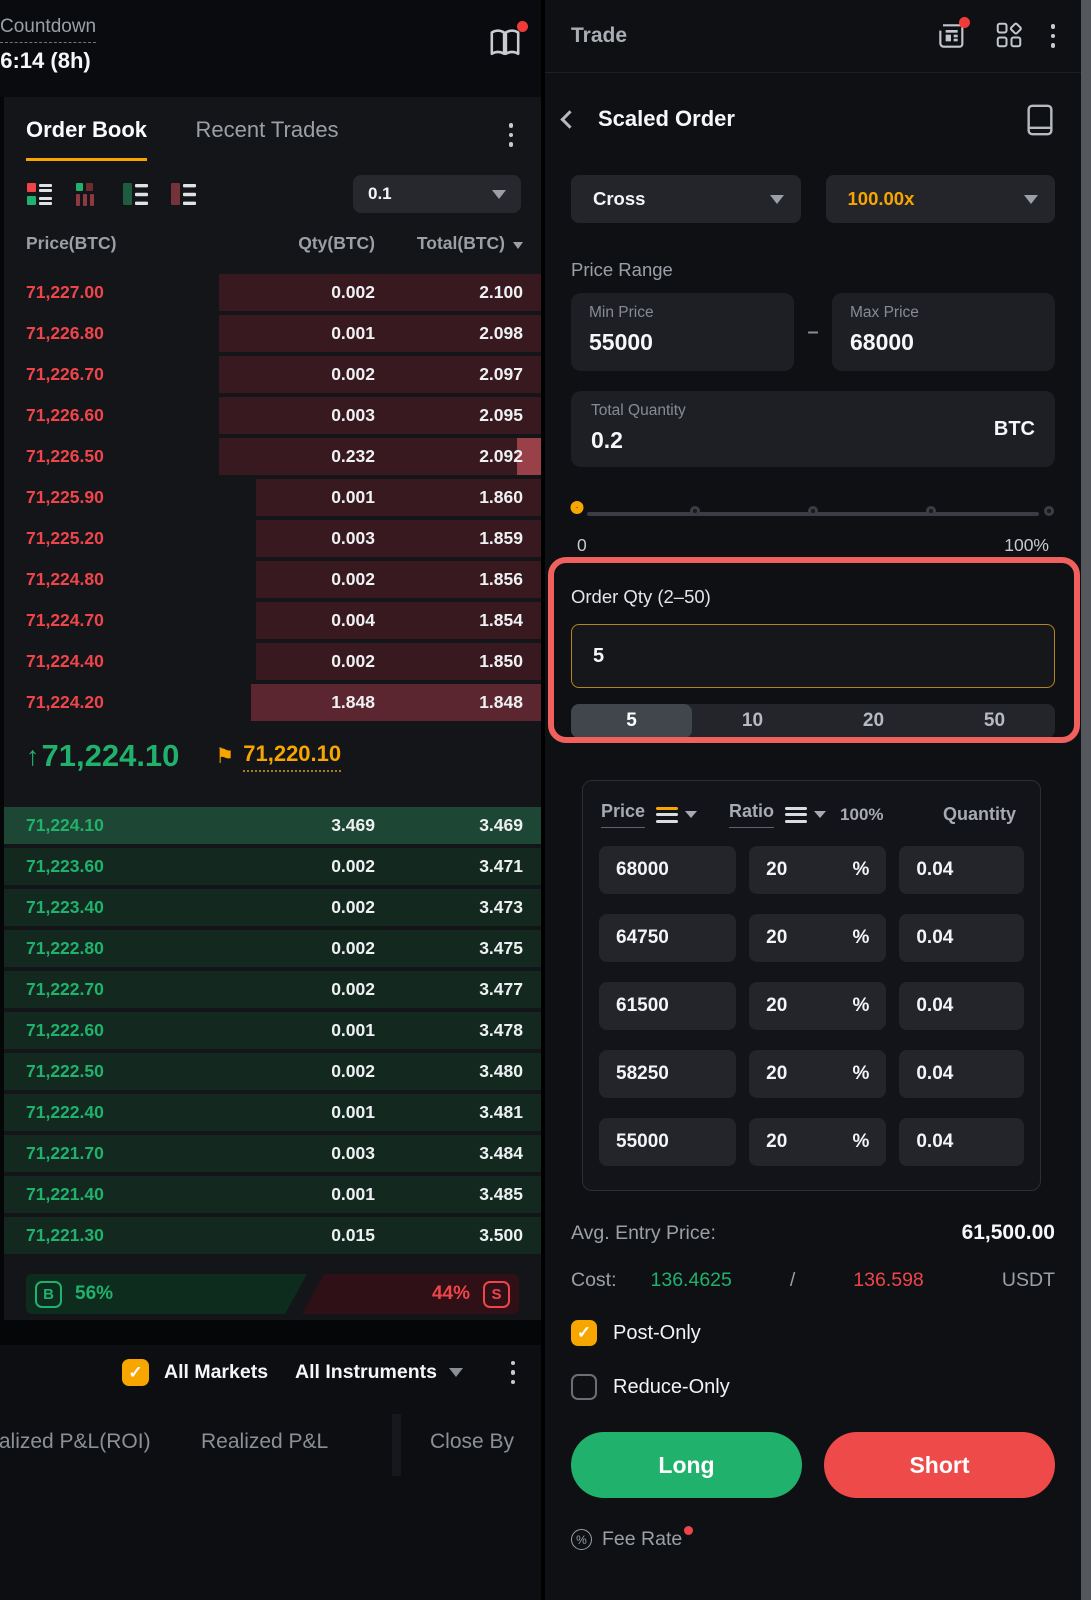 The width and height of the screenshot is (1091, 1600). I want to click on orderbook-guide-button, so click(506, 42).